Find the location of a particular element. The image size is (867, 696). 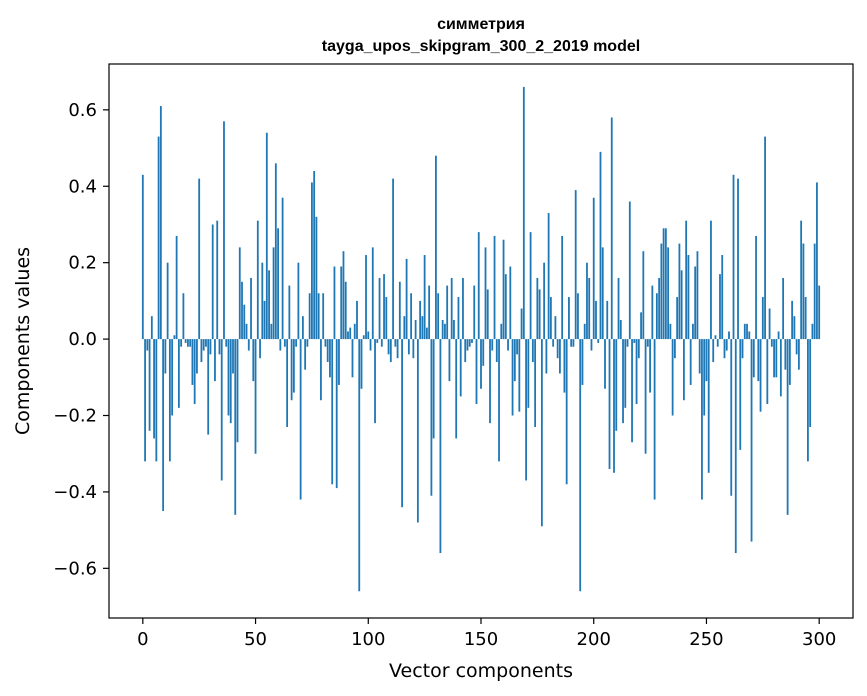

y-tick-label: 0.0 is located at coordinates (82, 339).